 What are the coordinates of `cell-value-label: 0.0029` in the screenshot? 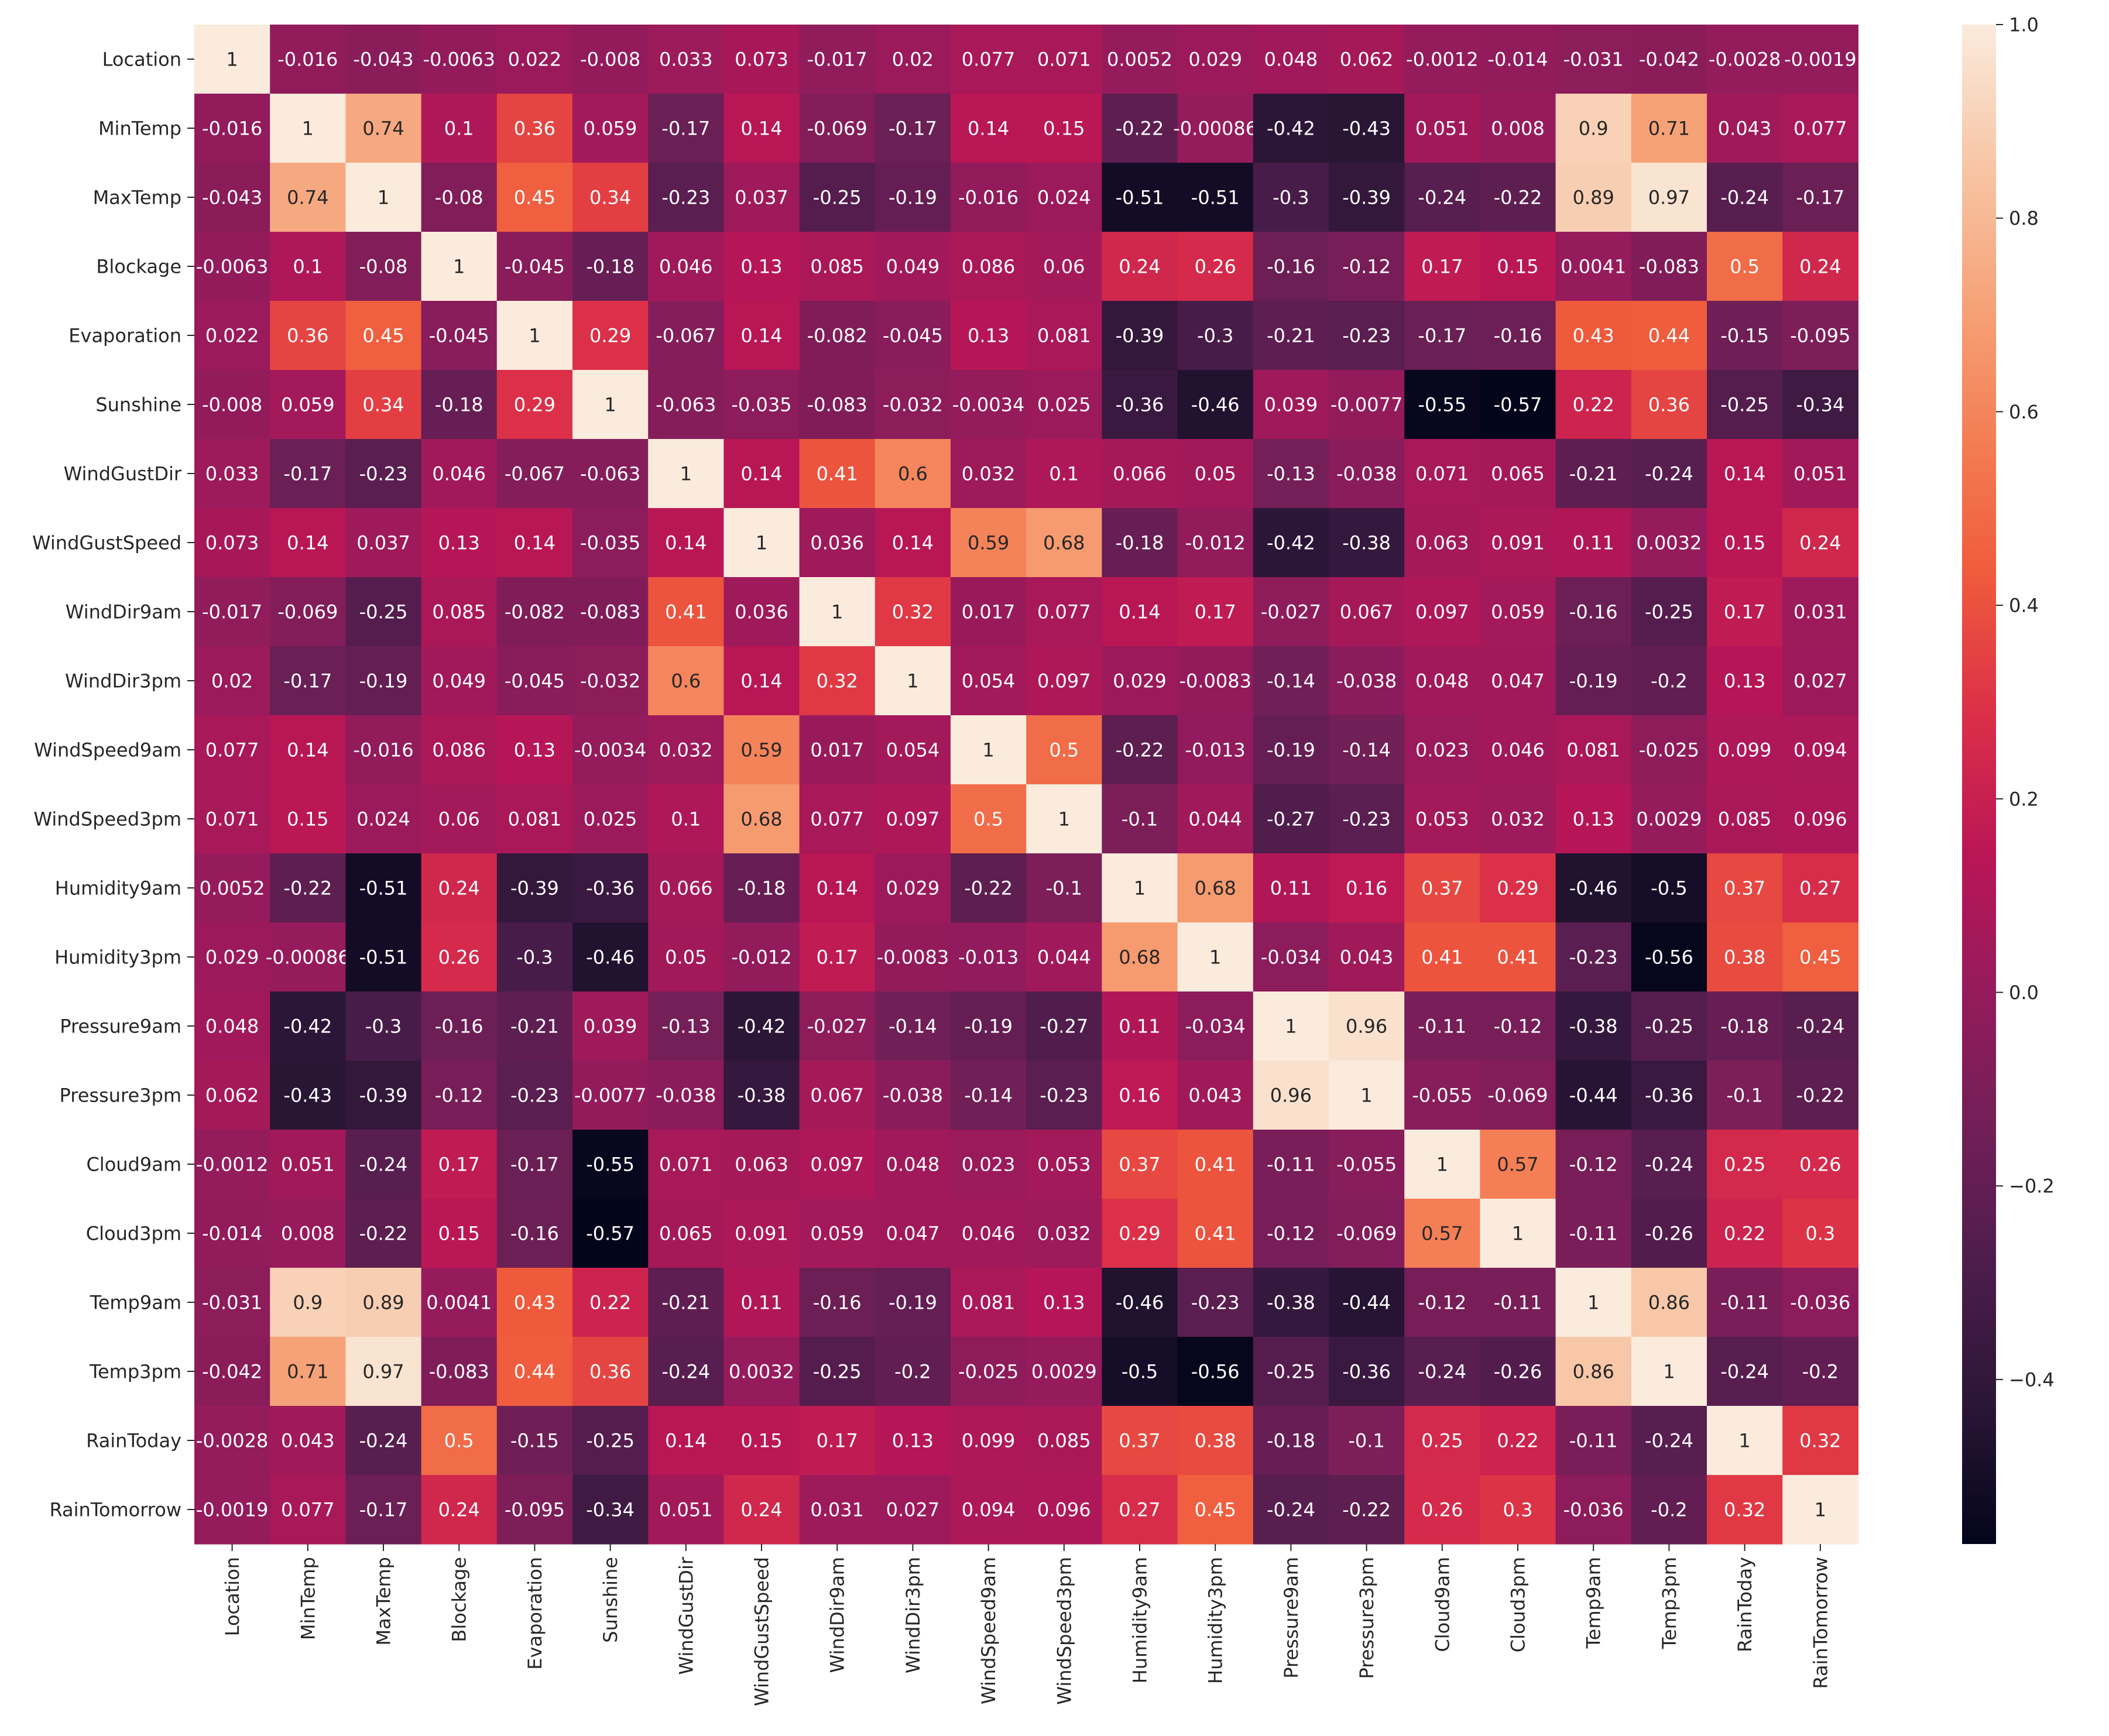 It's located at (1669, 819).